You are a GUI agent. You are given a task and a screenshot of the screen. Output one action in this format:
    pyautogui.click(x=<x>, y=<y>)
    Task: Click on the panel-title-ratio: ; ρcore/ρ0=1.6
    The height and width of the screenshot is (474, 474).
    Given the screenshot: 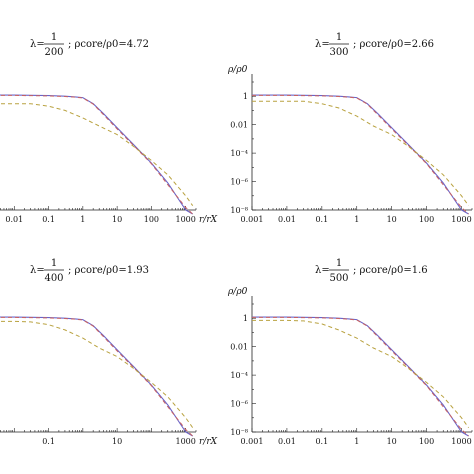 What is the action you would take?
    pyautogui.click(x=390, y=270)
    